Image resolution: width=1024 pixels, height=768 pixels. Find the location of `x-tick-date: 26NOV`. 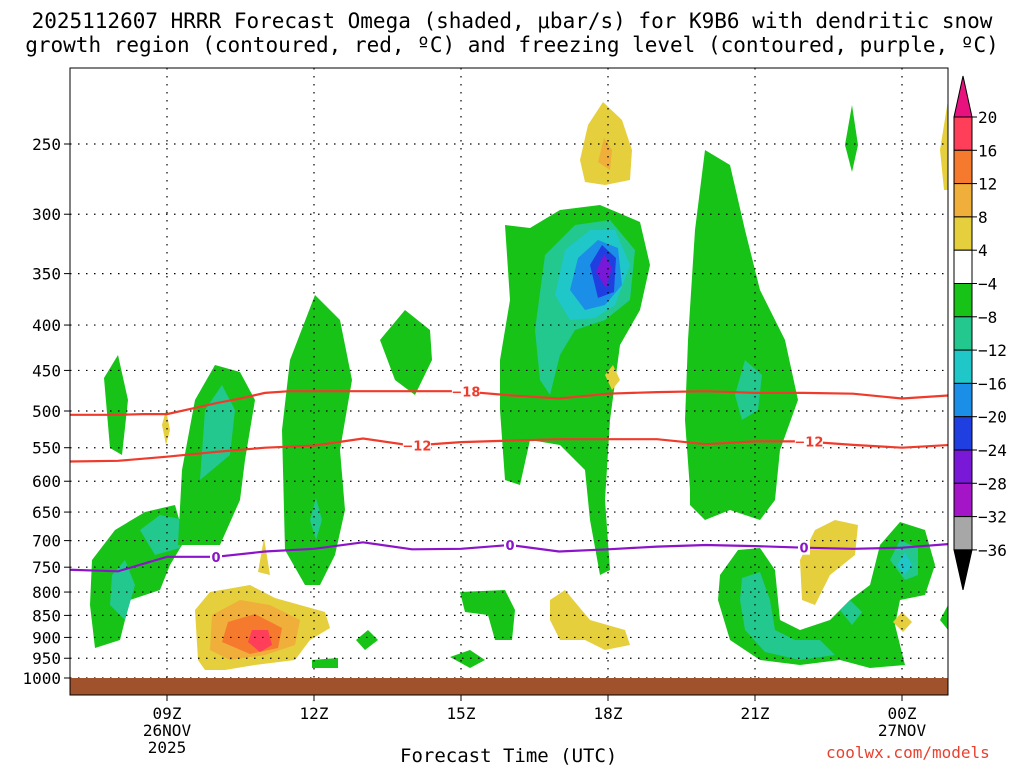

x-tick-date: 26NOV is located at coordinates (167, 730).